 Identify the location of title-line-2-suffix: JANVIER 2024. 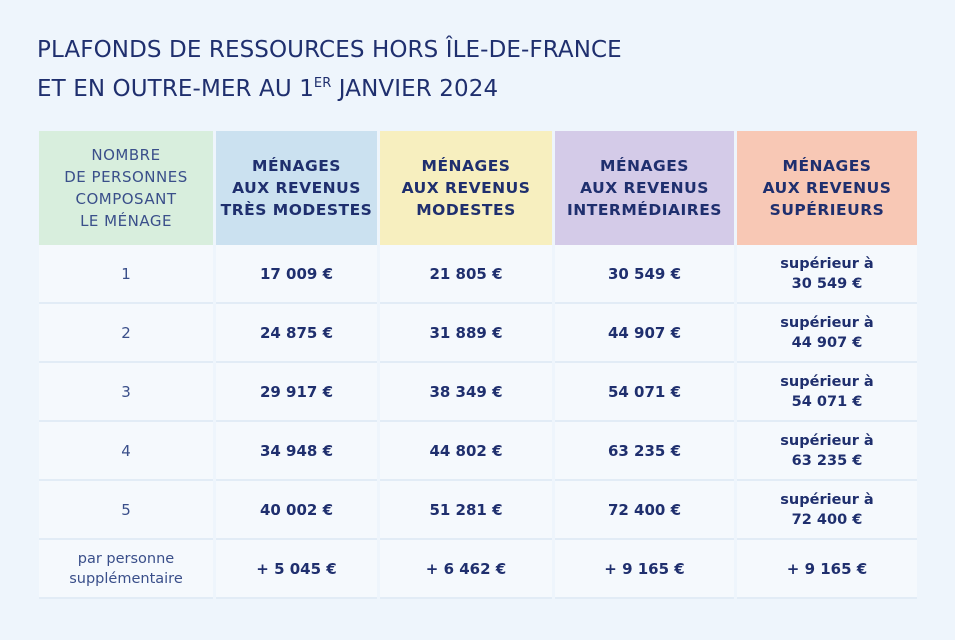
(415, 89).